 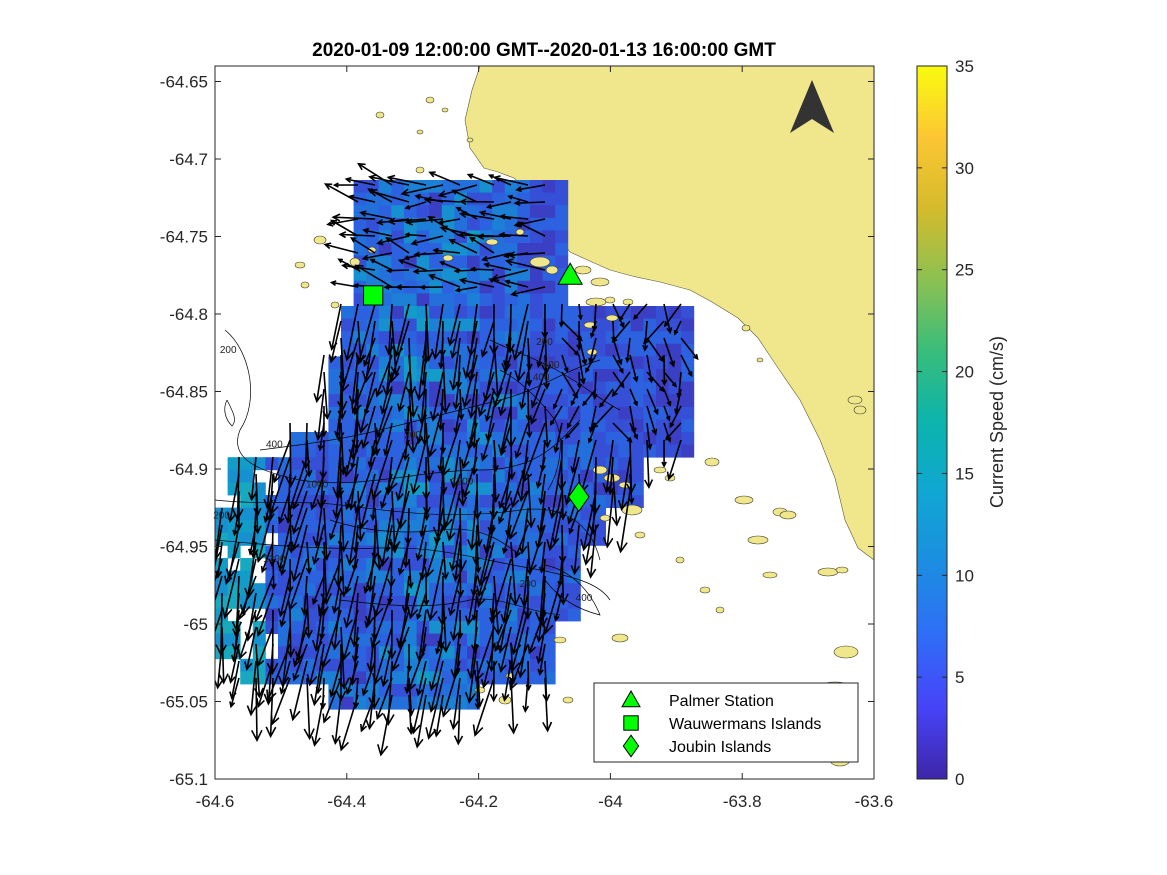 I want to click on x-tick-label: -63.8, so click(x=742, y=801).